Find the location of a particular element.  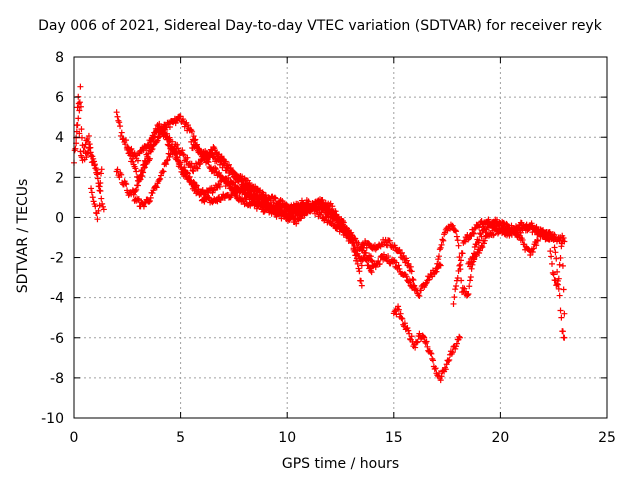

x-axis-label: GPS time / hours is located at coordinates (340, 464).